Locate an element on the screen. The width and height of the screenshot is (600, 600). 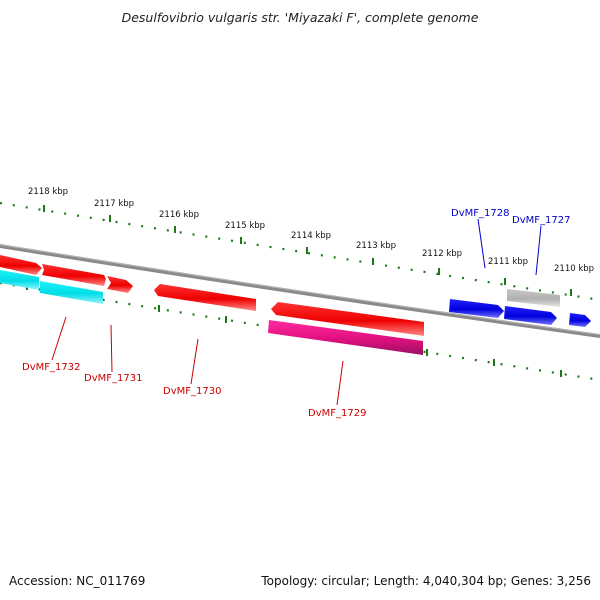
feature-blue-small is located at coordinates (580, 320).